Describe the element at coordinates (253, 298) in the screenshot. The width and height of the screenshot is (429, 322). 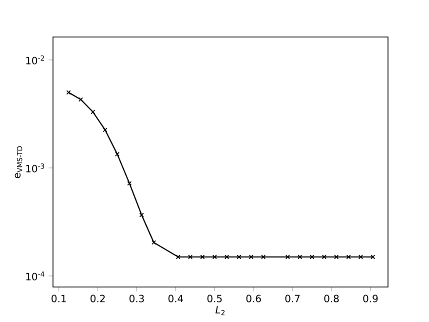
I see `x-tick-label: 0.6` at that location.